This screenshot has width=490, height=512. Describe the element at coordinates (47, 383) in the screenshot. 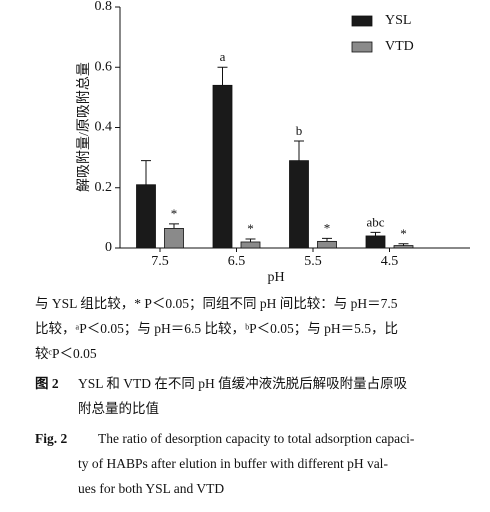

I see `figure-label-cn: 图 2` at that location.